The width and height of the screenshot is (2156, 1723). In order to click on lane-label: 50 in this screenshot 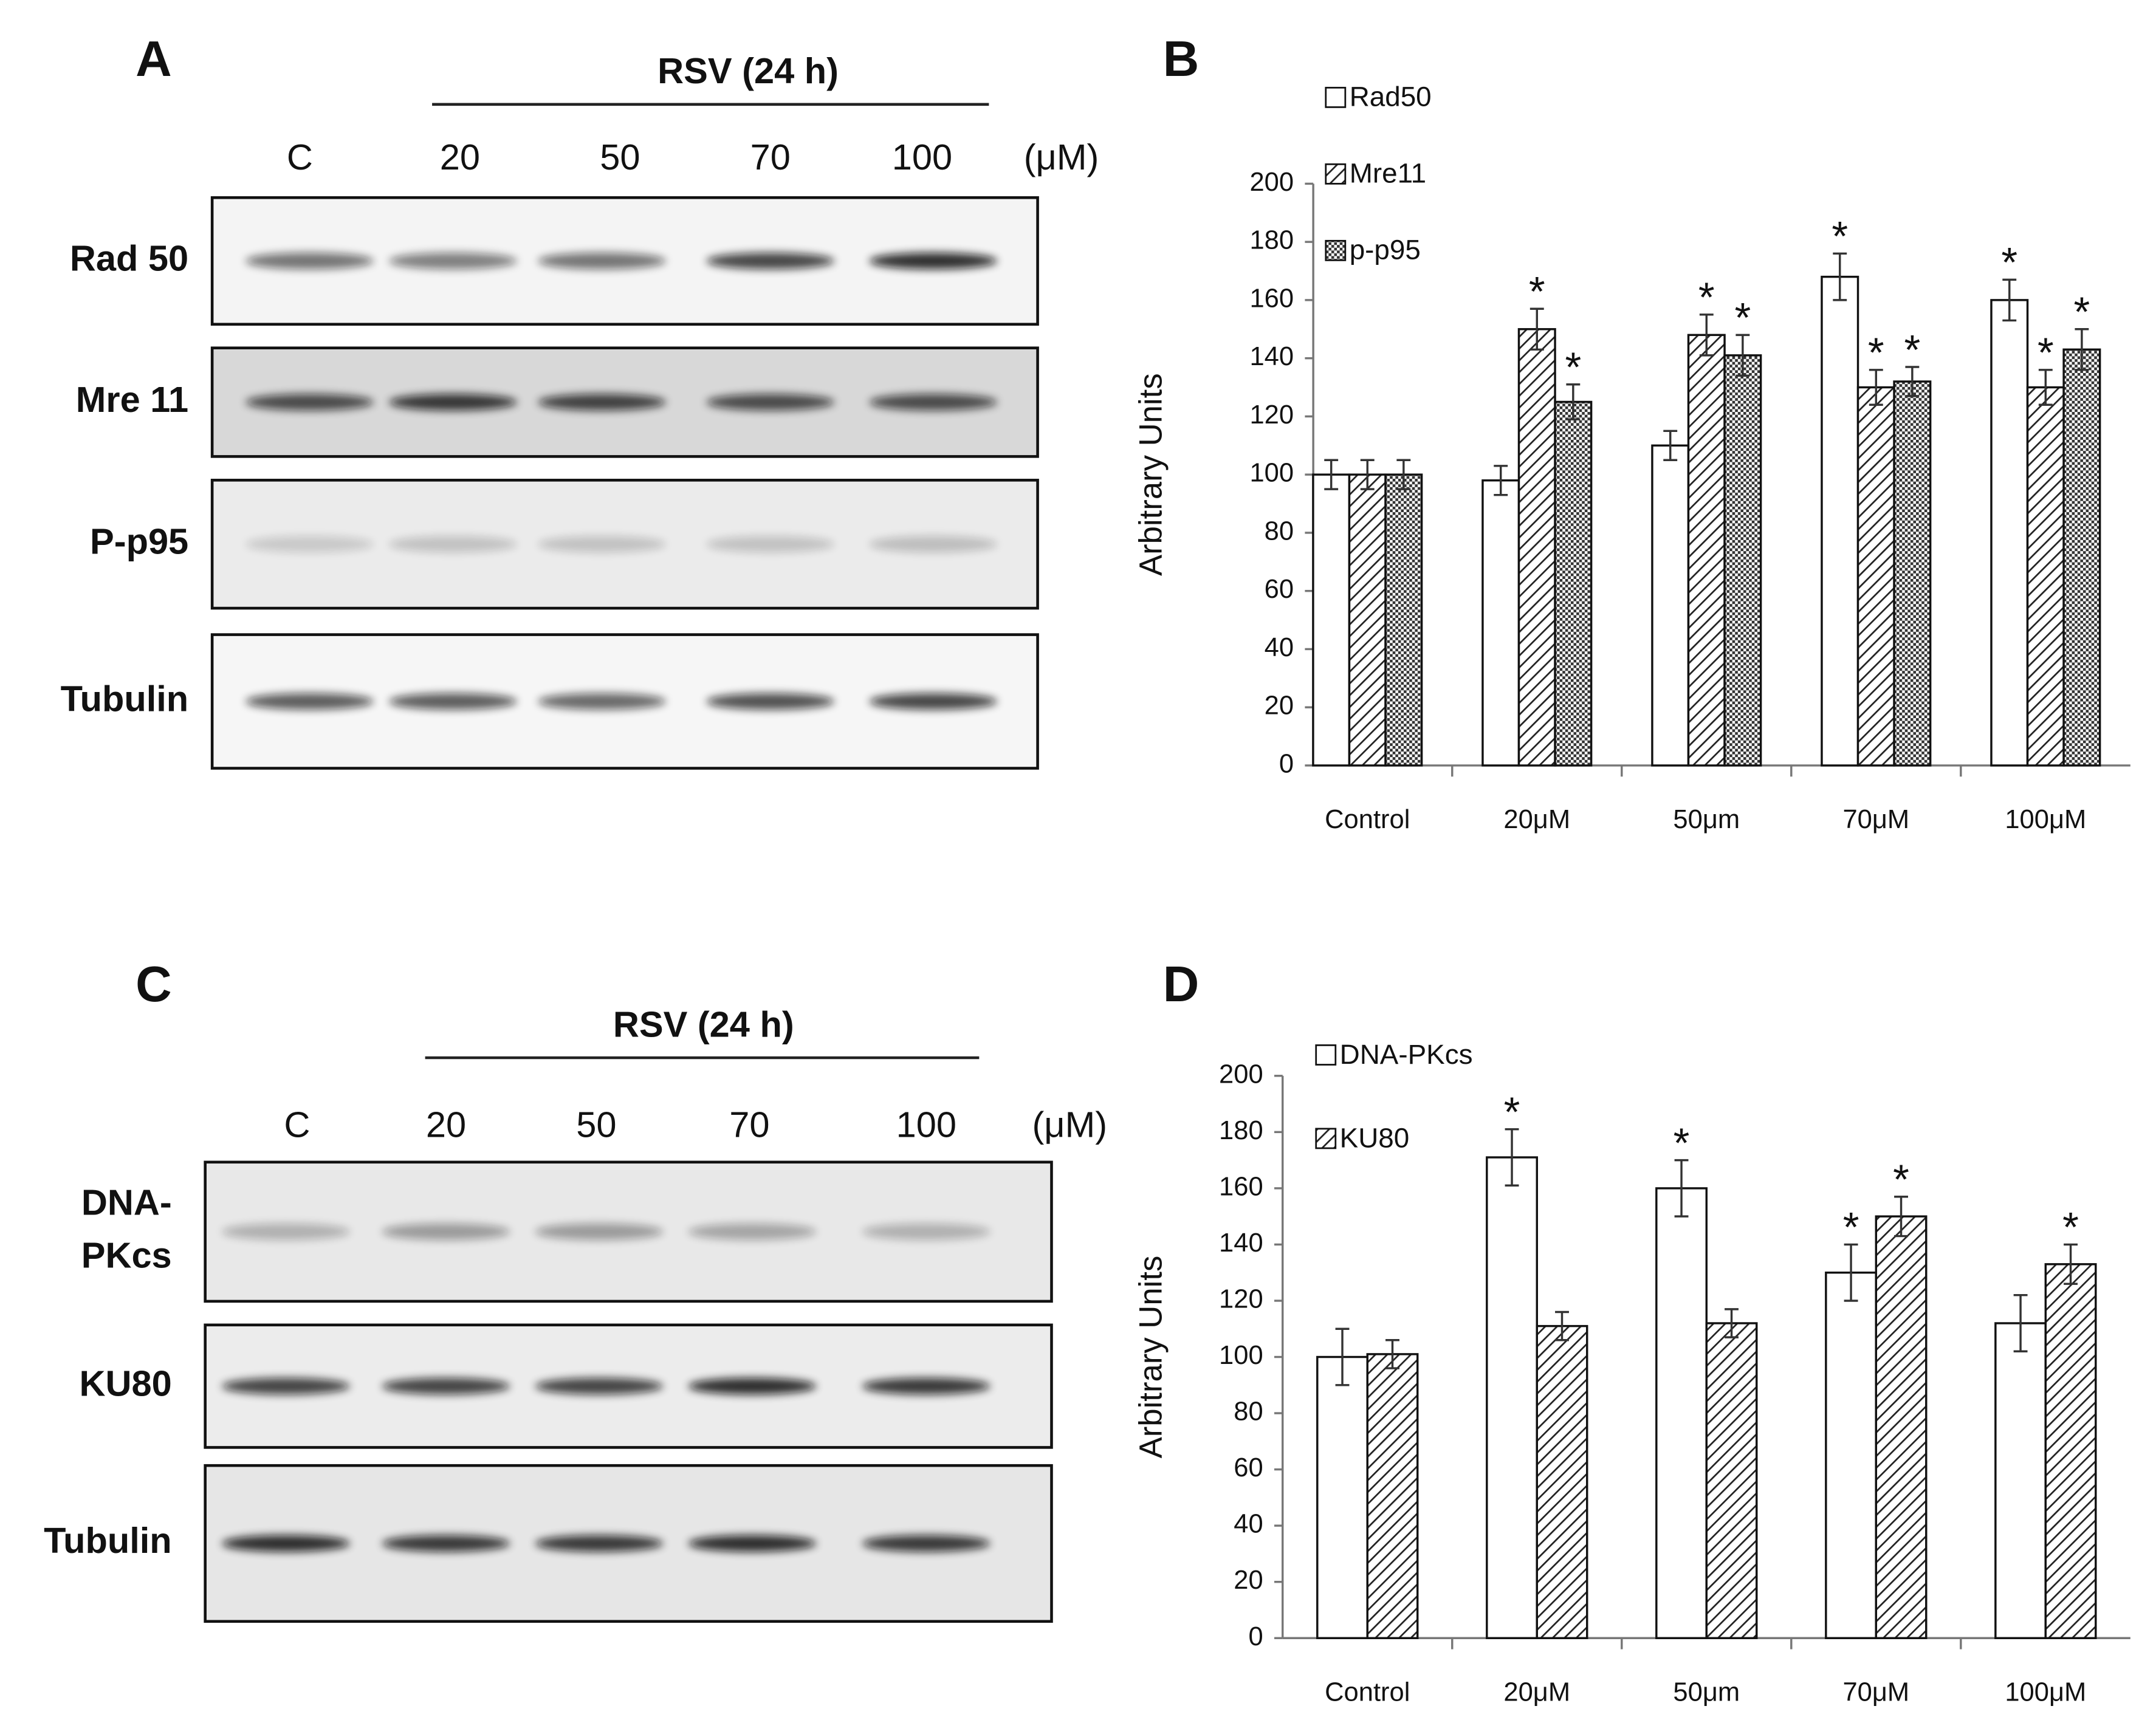, I will do `click(596, 1124)`.